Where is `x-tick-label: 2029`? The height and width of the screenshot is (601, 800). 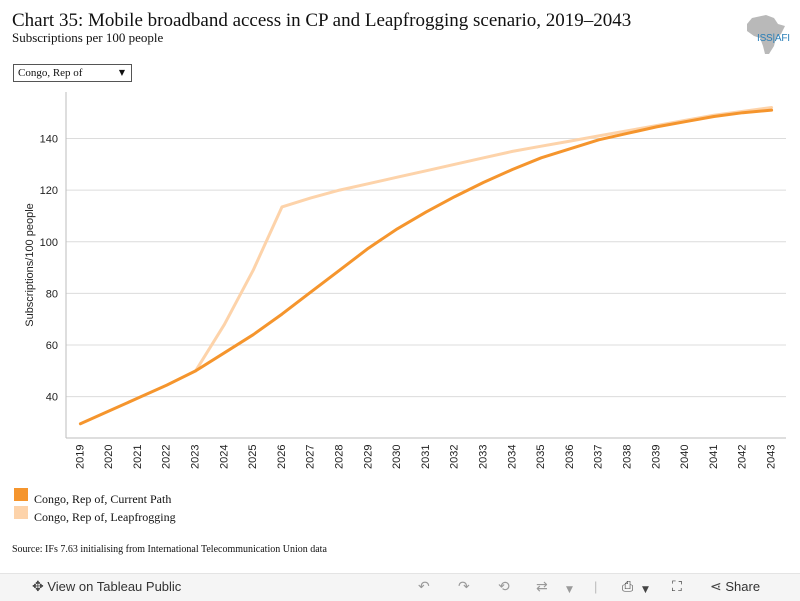 x-tick-label: 2029 is located at coordinates (368, 457).